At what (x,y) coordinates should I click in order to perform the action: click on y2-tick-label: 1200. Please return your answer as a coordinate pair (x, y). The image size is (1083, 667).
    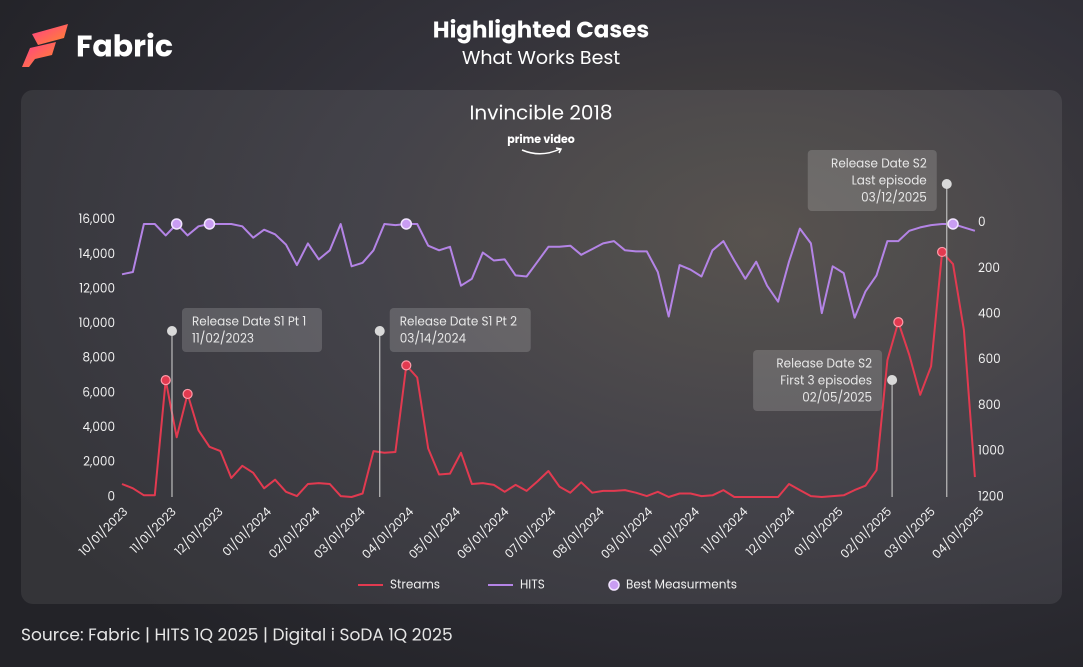
    Looking at the image, I should click on (991, 496).